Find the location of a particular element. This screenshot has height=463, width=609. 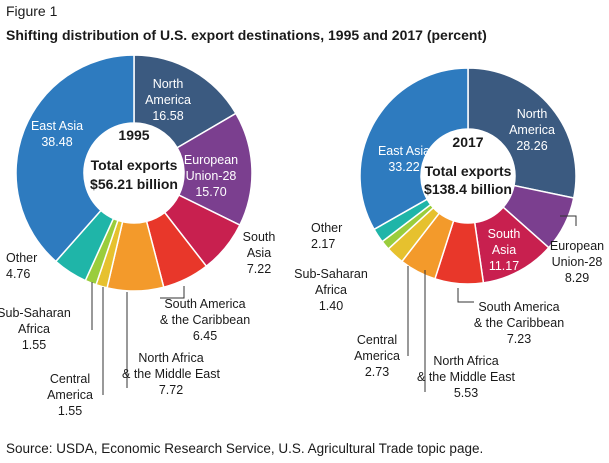

slice-label-2017-east_asia: East Asia 33.22 is located at coordinates (404, 159).